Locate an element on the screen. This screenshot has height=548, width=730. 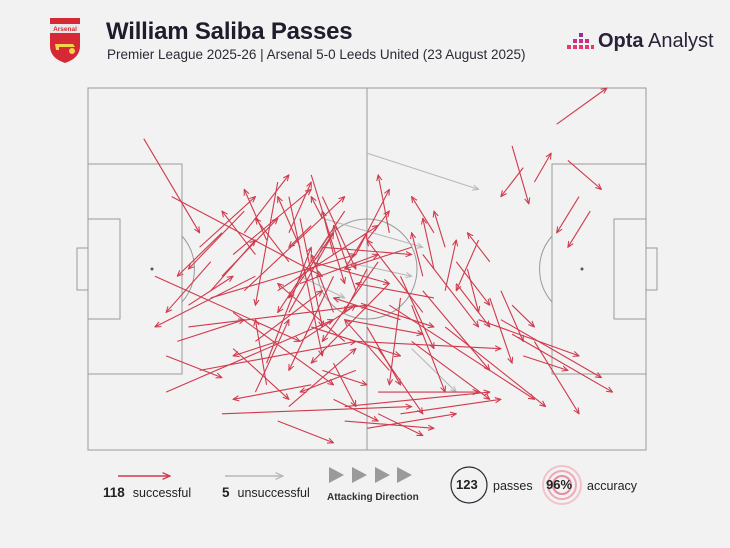
left-goal is located at coordinates (82, 269).